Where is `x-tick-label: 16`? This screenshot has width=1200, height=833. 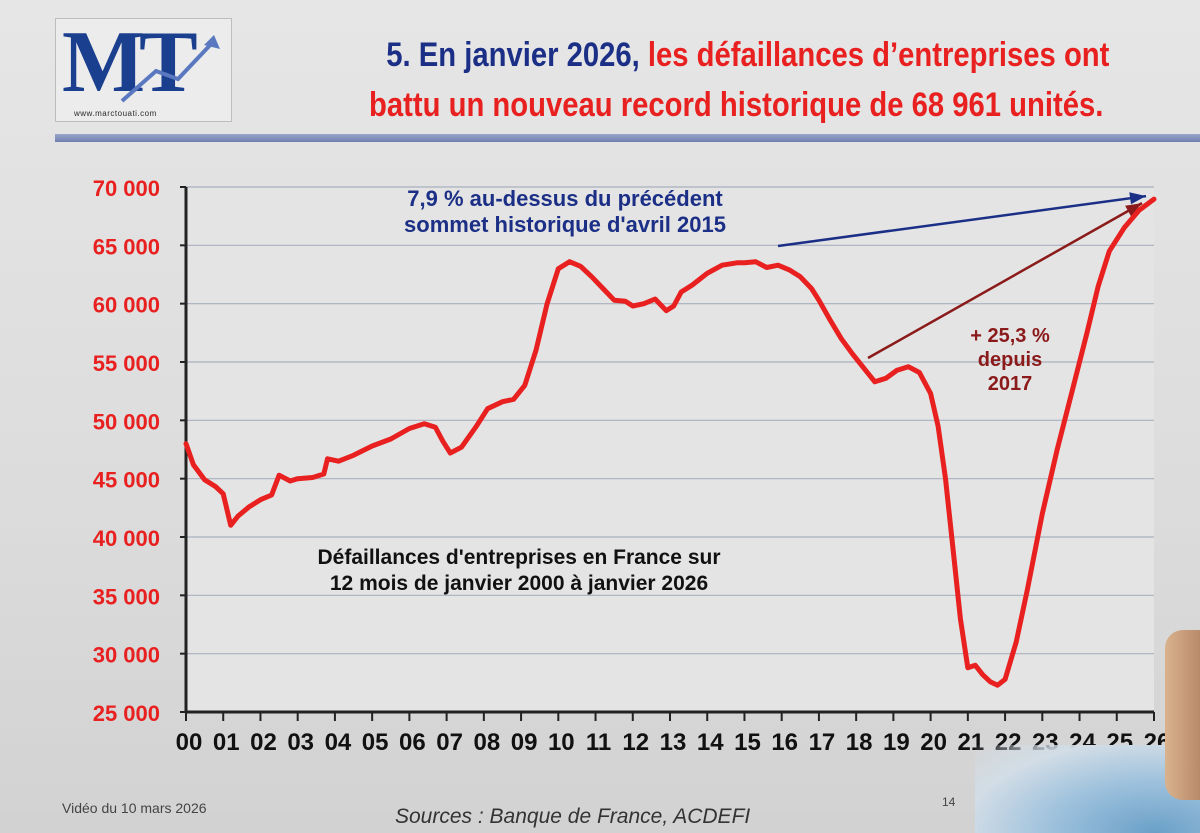
x-tick-label: 16 is located at coordinates (784, 742).